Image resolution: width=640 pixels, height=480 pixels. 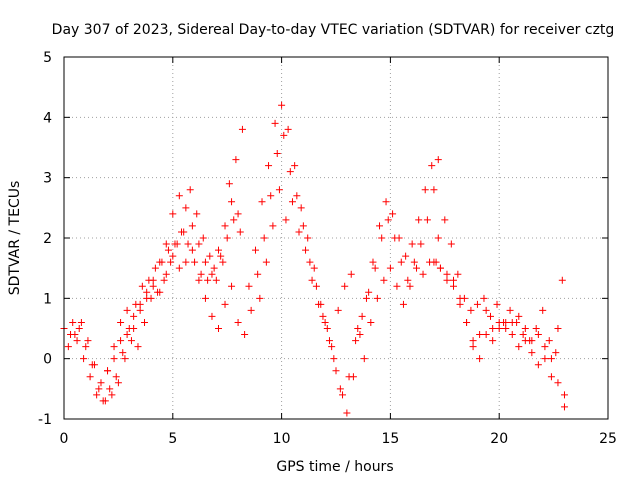 What do you see at coordinates (282, 439) in the screenshot?
I see `x-tick-label: 10` at bounding box center [282, 439].